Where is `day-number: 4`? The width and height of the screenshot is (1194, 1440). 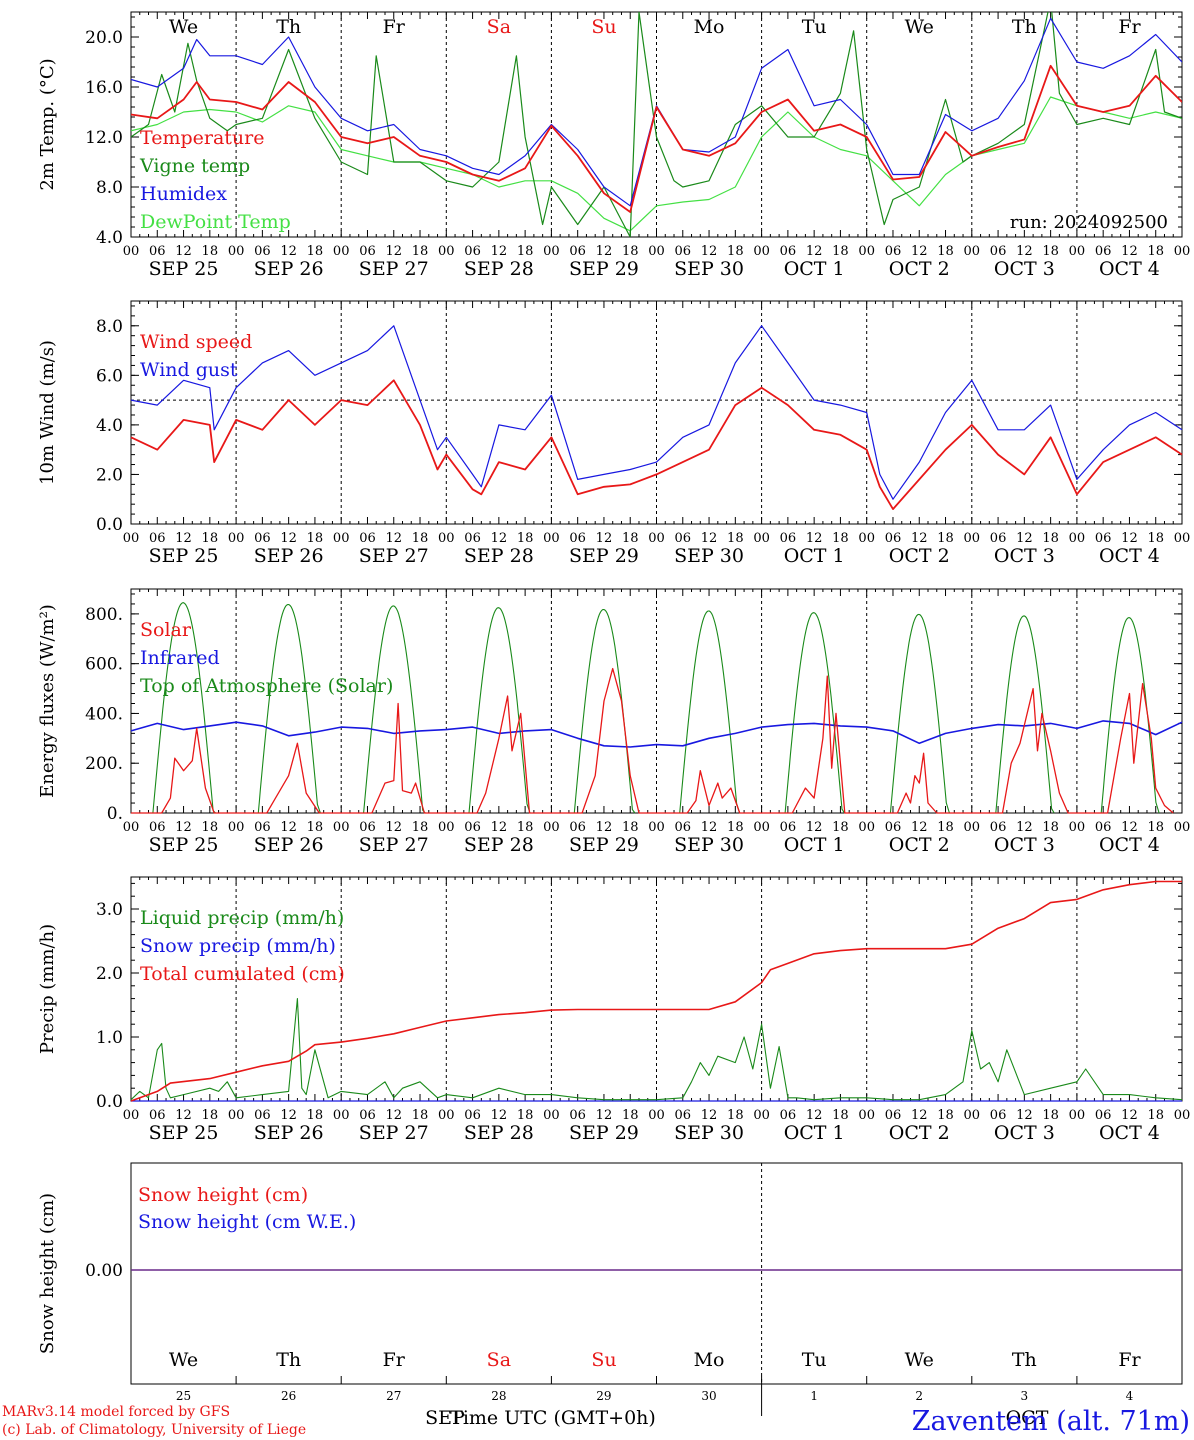 day-number: 4 is located at coordinates (1130, 1396).